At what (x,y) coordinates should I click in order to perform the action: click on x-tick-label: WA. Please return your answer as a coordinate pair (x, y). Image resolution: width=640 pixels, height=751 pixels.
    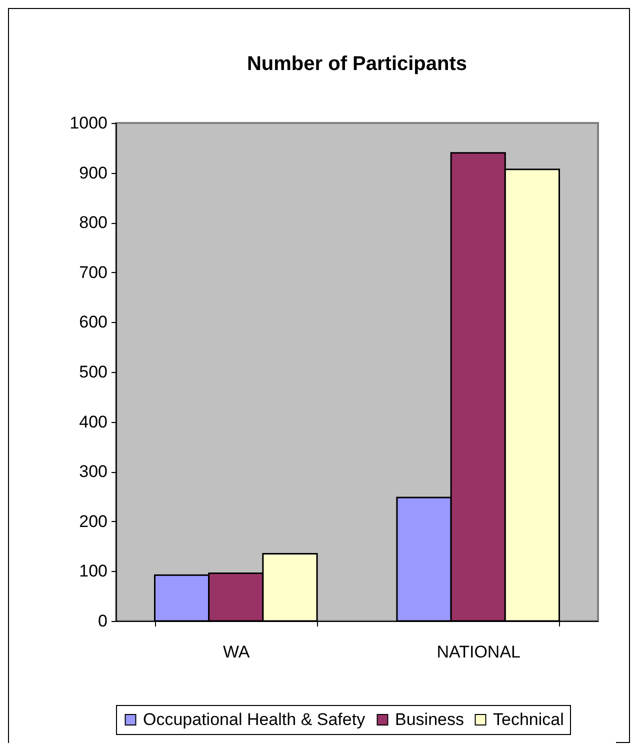
    Looking at the image, I should click on (236, 652).